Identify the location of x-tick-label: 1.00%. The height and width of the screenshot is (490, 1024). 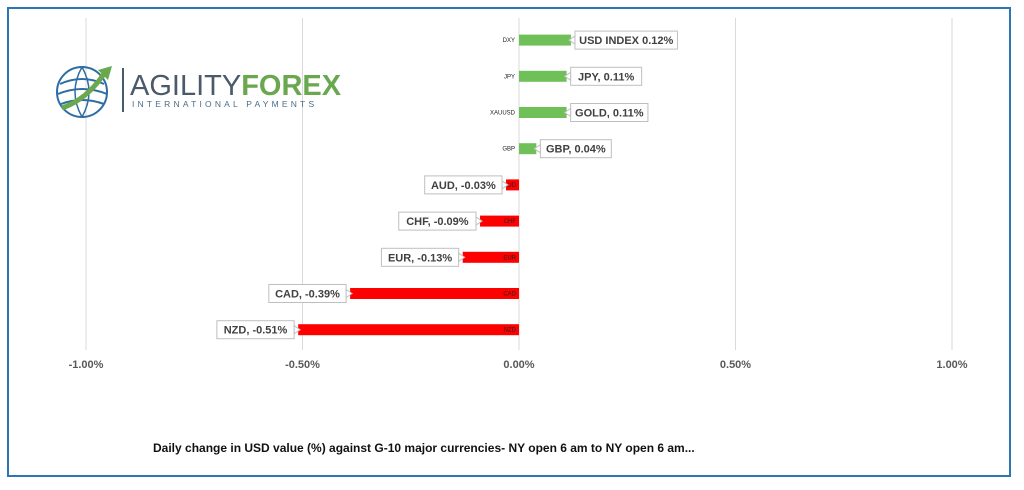
(951, 365).